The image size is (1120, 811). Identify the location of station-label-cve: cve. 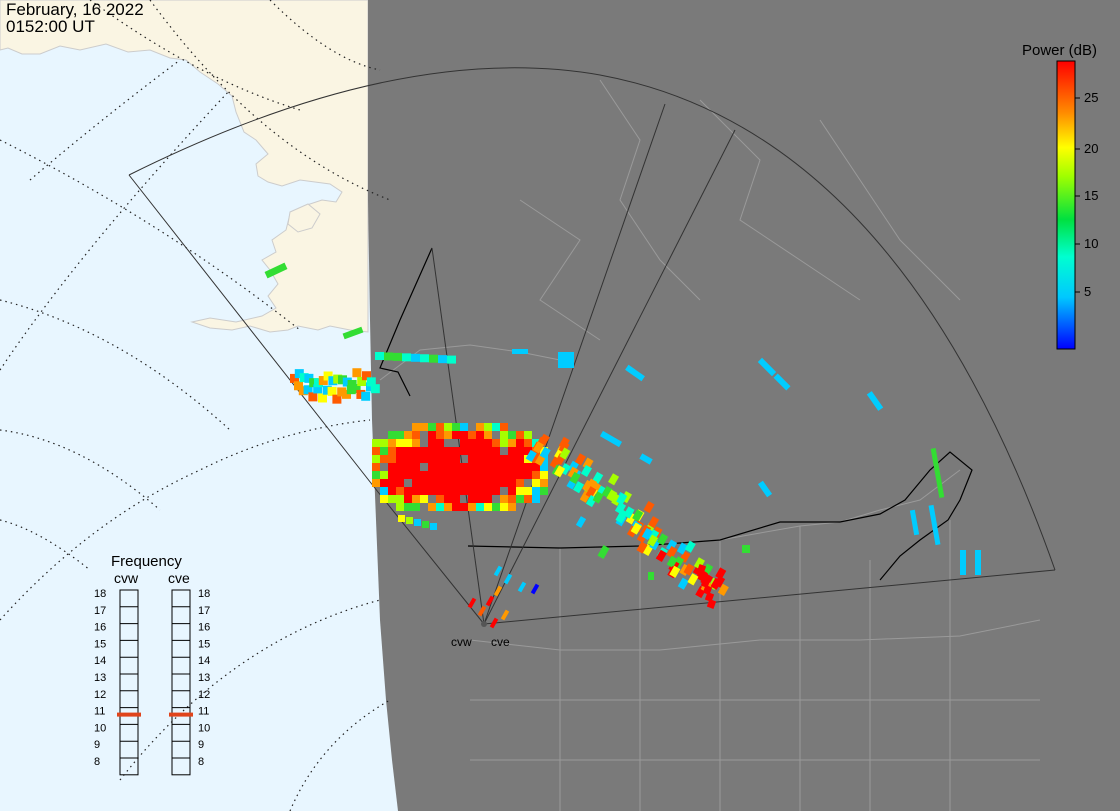
(500, 642).